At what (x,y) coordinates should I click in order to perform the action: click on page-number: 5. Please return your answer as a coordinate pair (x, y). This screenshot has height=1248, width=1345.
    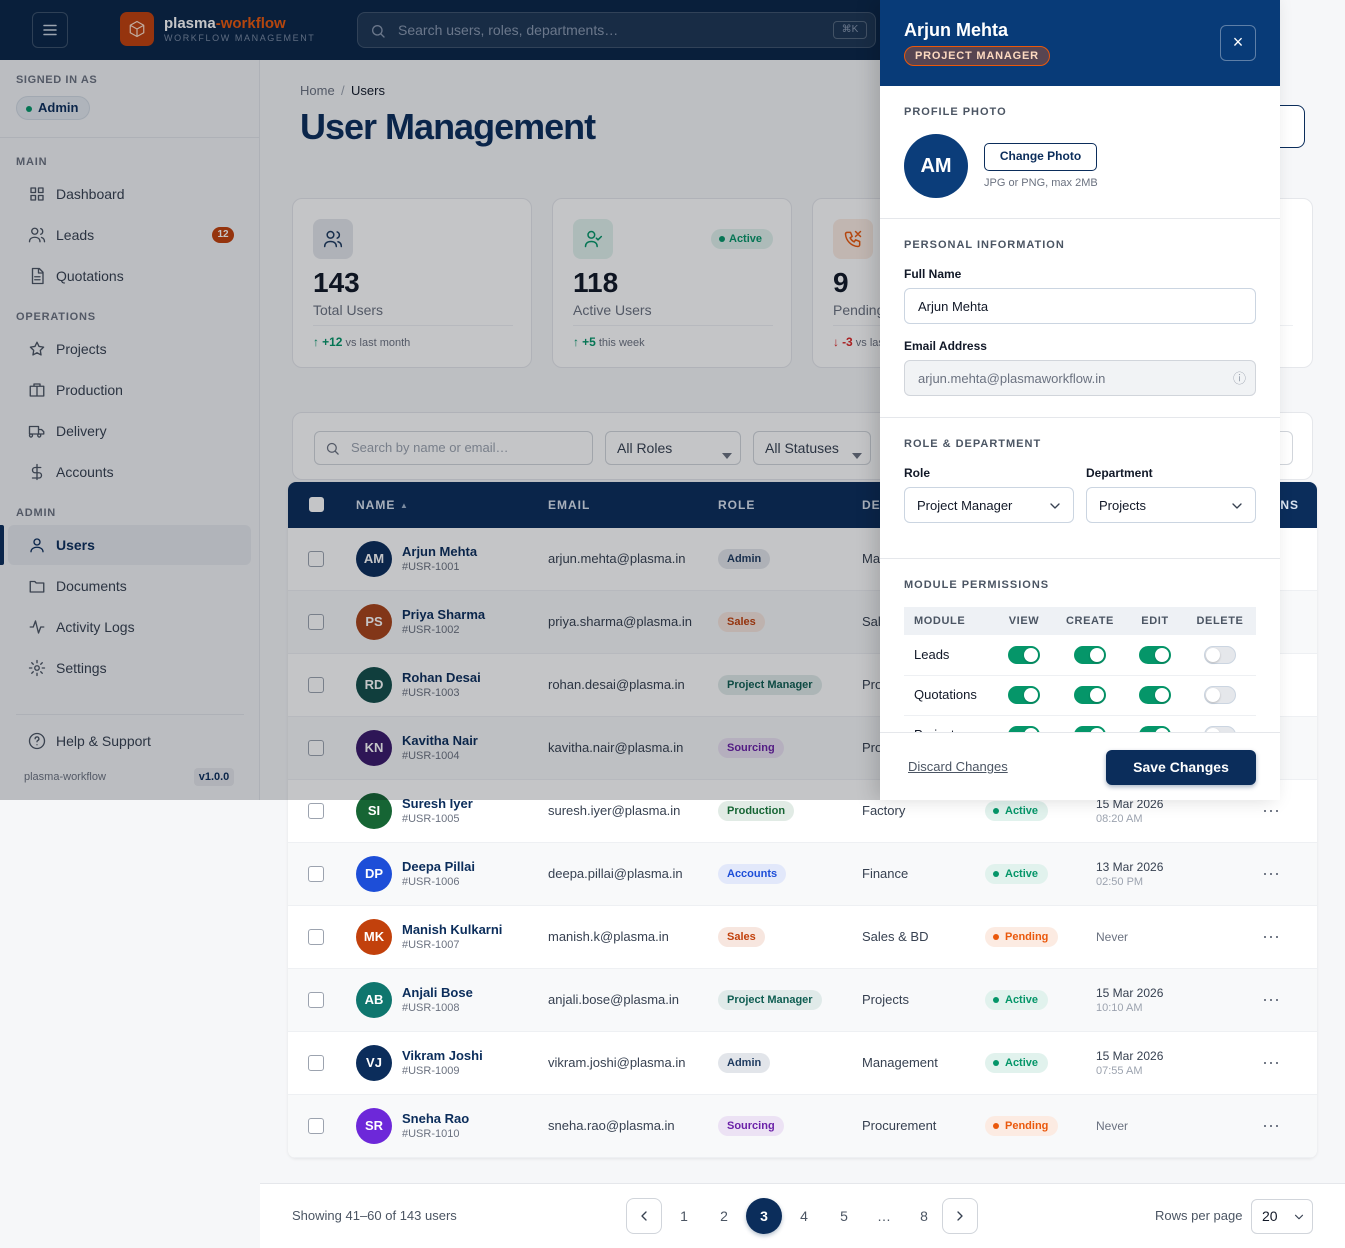
    Looking at the image, I should click on (844, 1216).